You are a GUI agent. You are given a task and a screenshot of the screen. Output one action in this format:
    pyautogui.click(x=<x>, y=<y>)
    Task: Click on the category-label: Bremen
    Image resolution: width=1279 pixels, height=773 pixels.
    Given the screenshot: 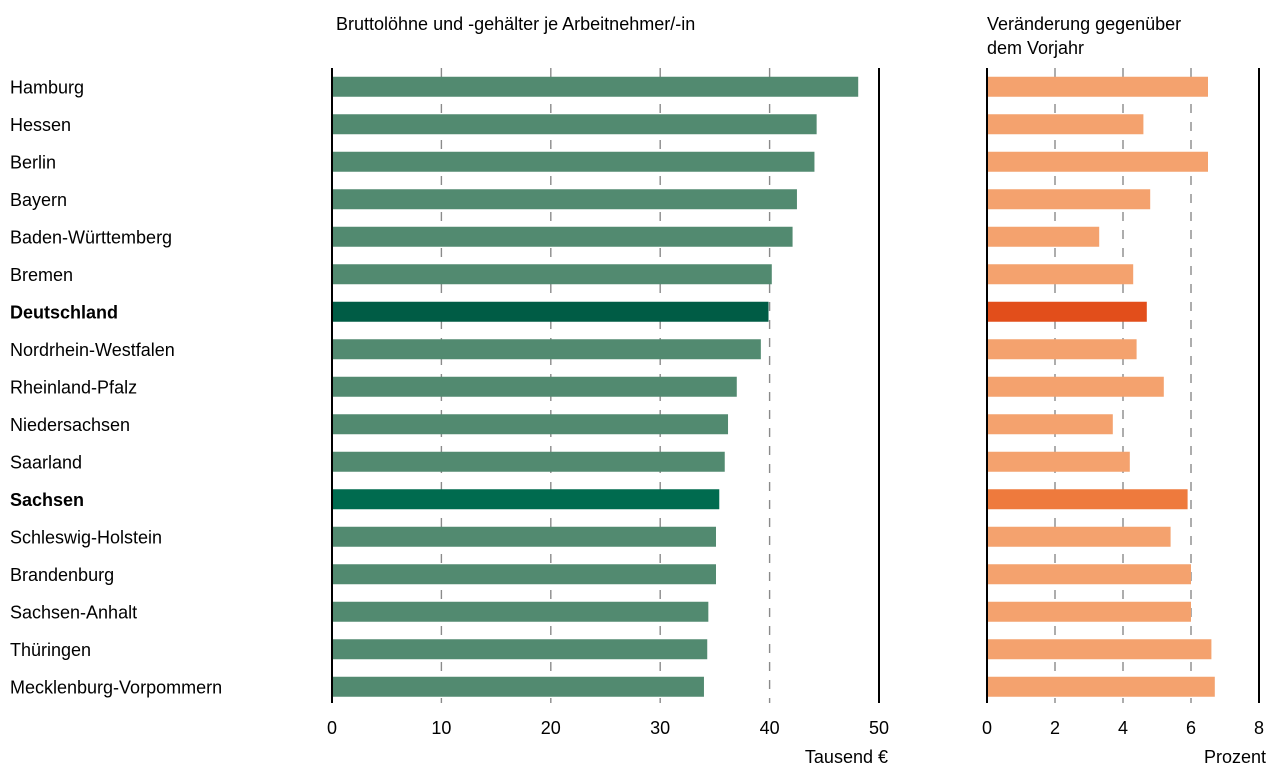 What is the action you would take?
    pyautogui.click(x=41, y=275)
    